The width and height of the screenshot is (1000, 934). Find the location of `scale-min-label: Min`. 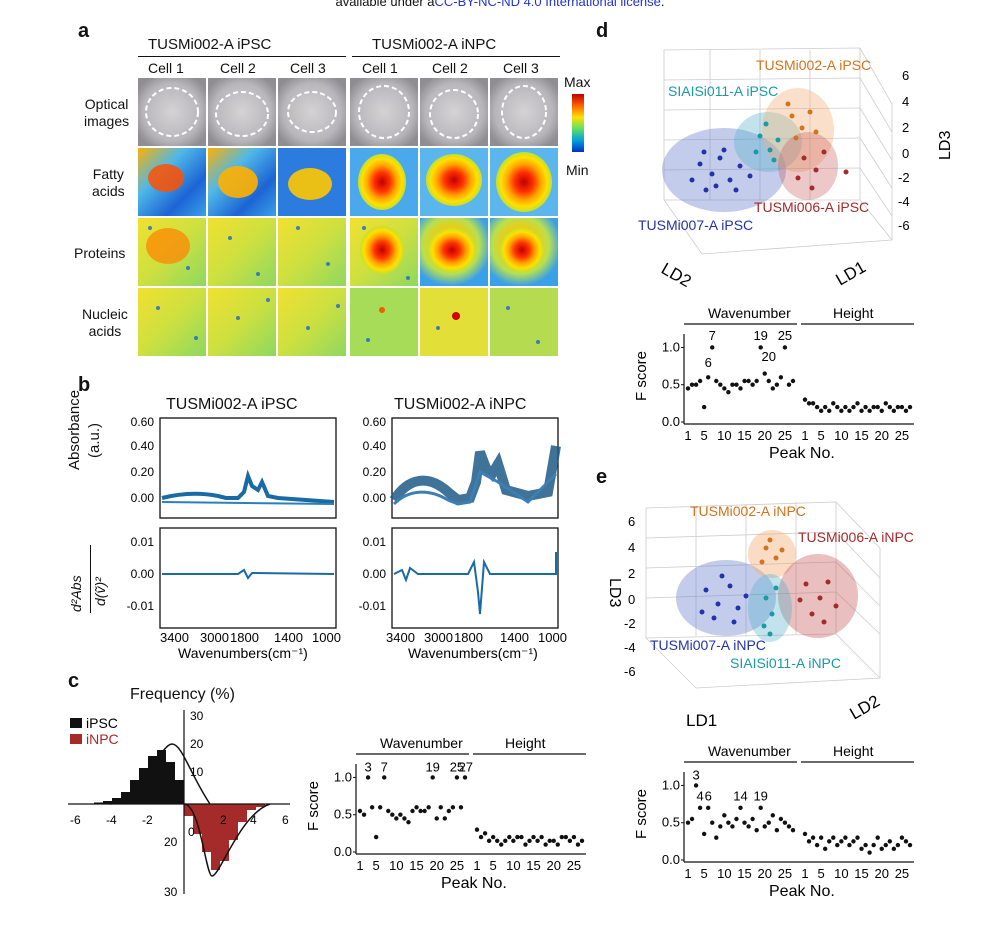

scale-min-label: Min is located at coordinates (577, 170).